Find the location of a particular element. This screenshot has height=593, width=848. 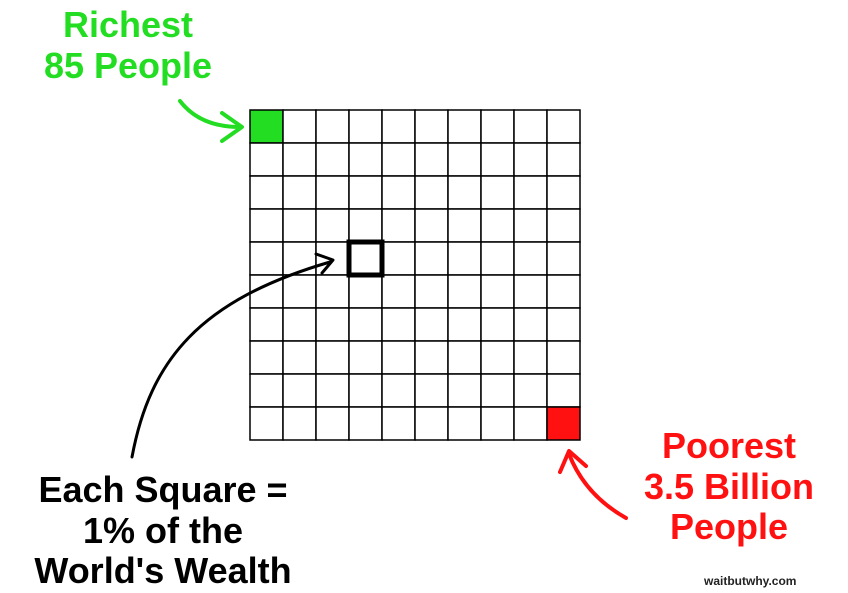

credit-watermark: waitbutwhy.com is located at coordinates (750, 581).